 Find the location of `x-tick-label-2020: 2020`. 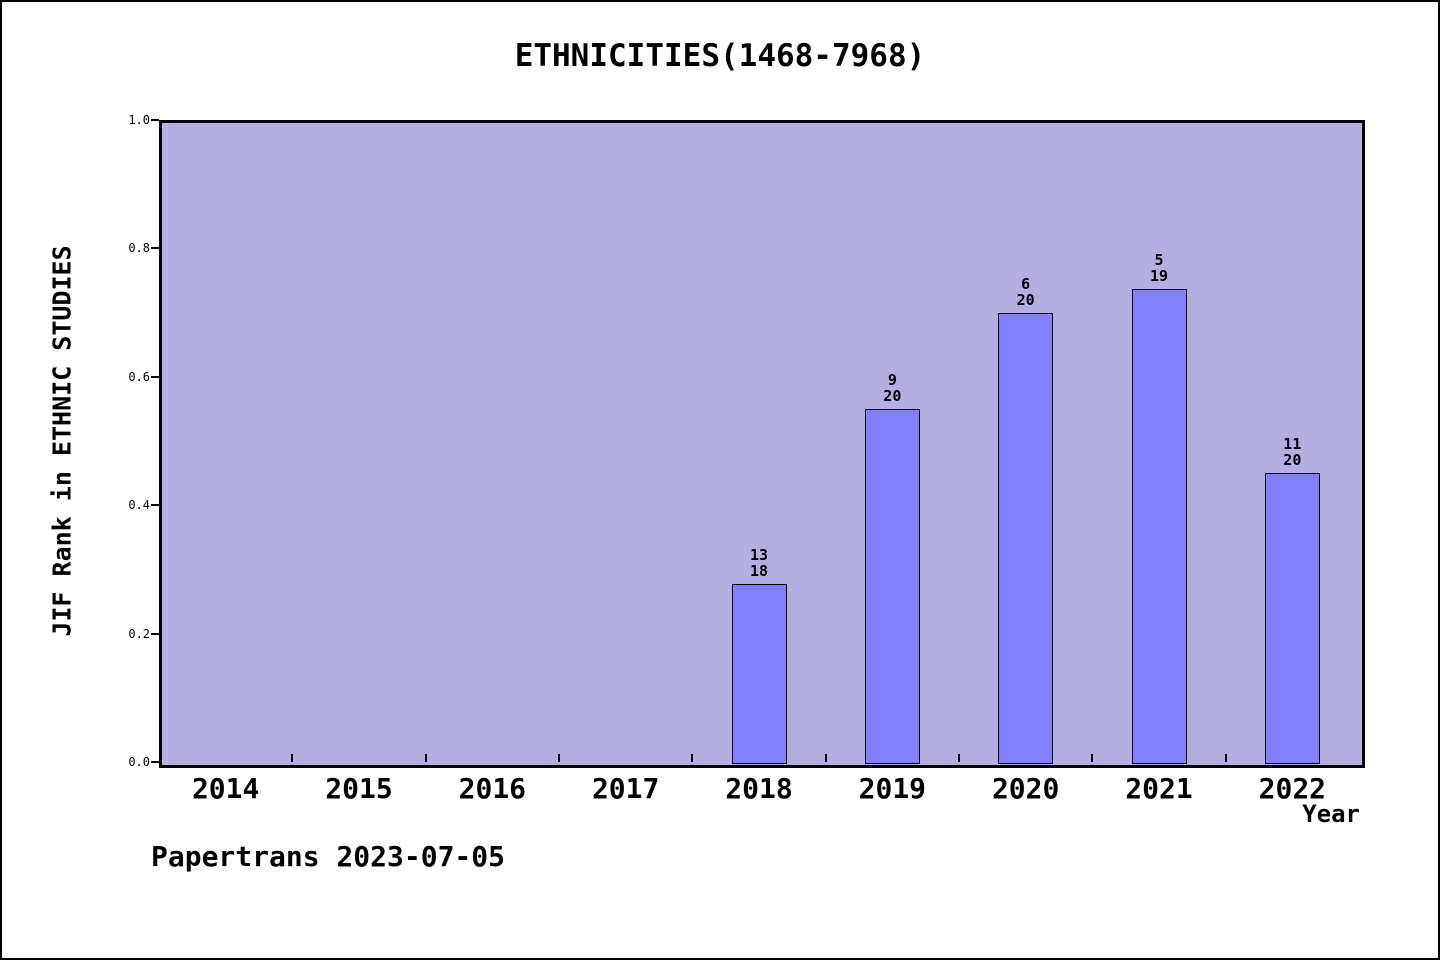

x-tick-label-2020: 2020 is located at coordinates (1025, 788).